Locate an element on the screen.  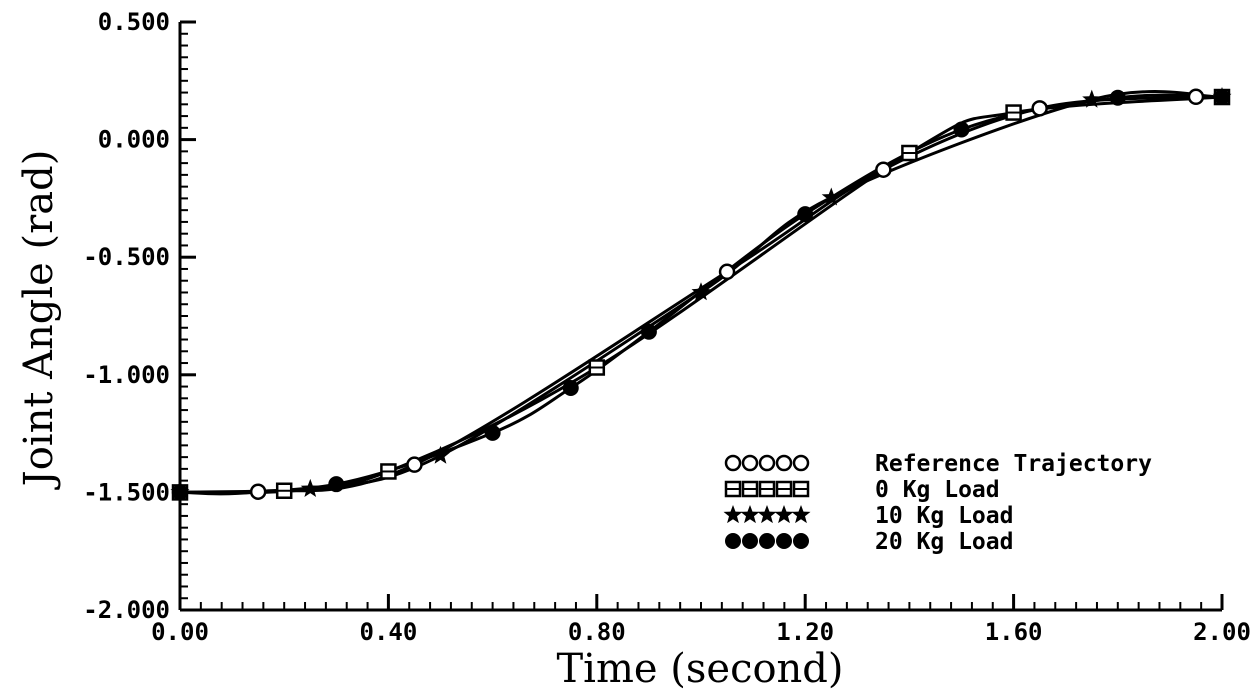
y-tick-label: -0.500 is located at coordinates (126, 257).